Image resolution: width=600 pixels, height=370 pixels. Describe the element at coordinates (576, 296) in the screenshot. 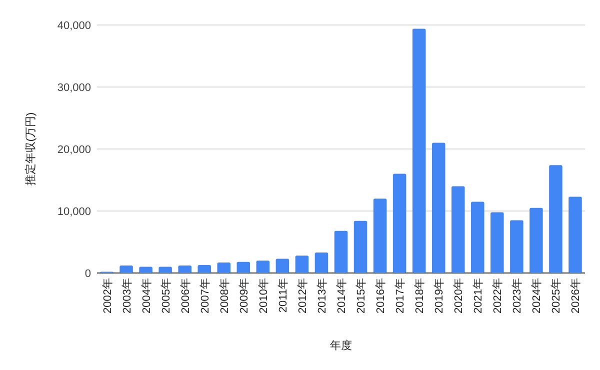

I see `x-tick-label: 2026年` at that location.